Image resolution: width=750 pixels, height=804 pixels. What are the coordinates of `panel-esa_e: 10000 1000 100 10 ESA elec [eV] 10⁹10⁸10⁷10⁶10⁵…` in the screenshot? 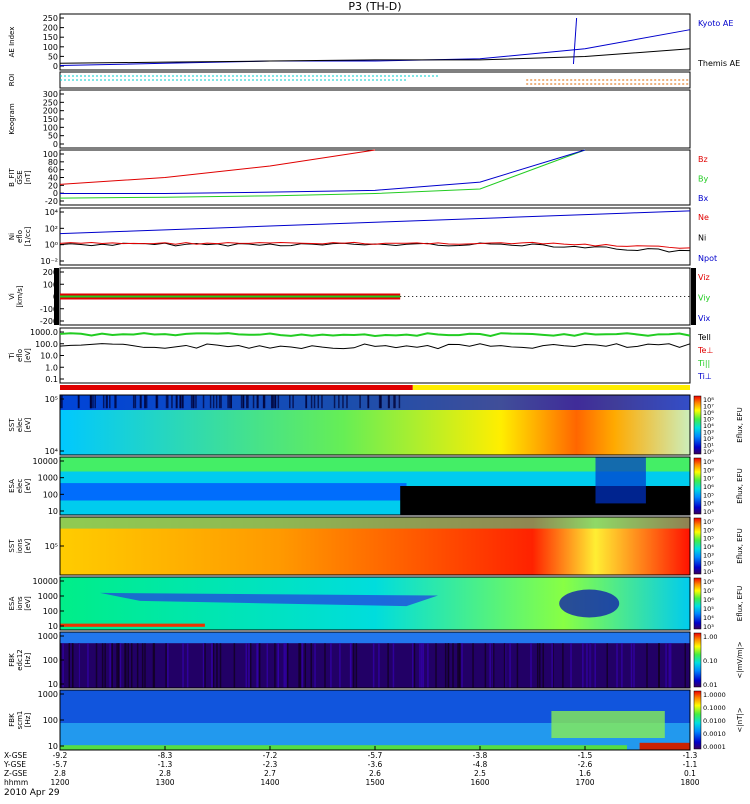 It's located at (376, 486).